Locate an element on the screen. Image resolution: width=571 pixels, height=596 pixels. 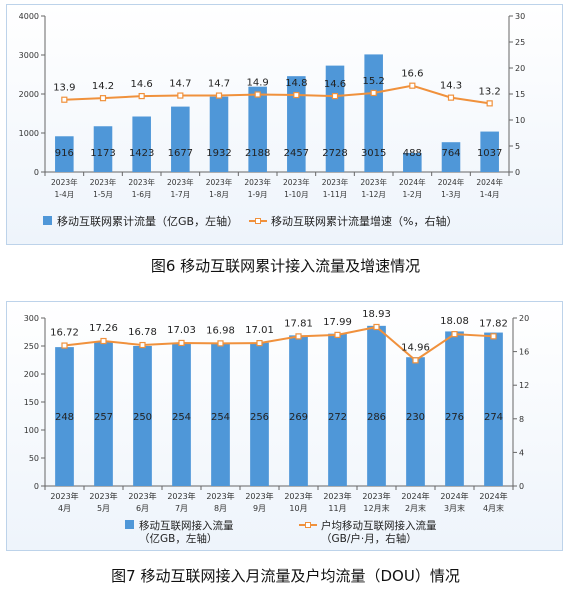
line-value-label: 16.72 is located at coordinates (64, 333).